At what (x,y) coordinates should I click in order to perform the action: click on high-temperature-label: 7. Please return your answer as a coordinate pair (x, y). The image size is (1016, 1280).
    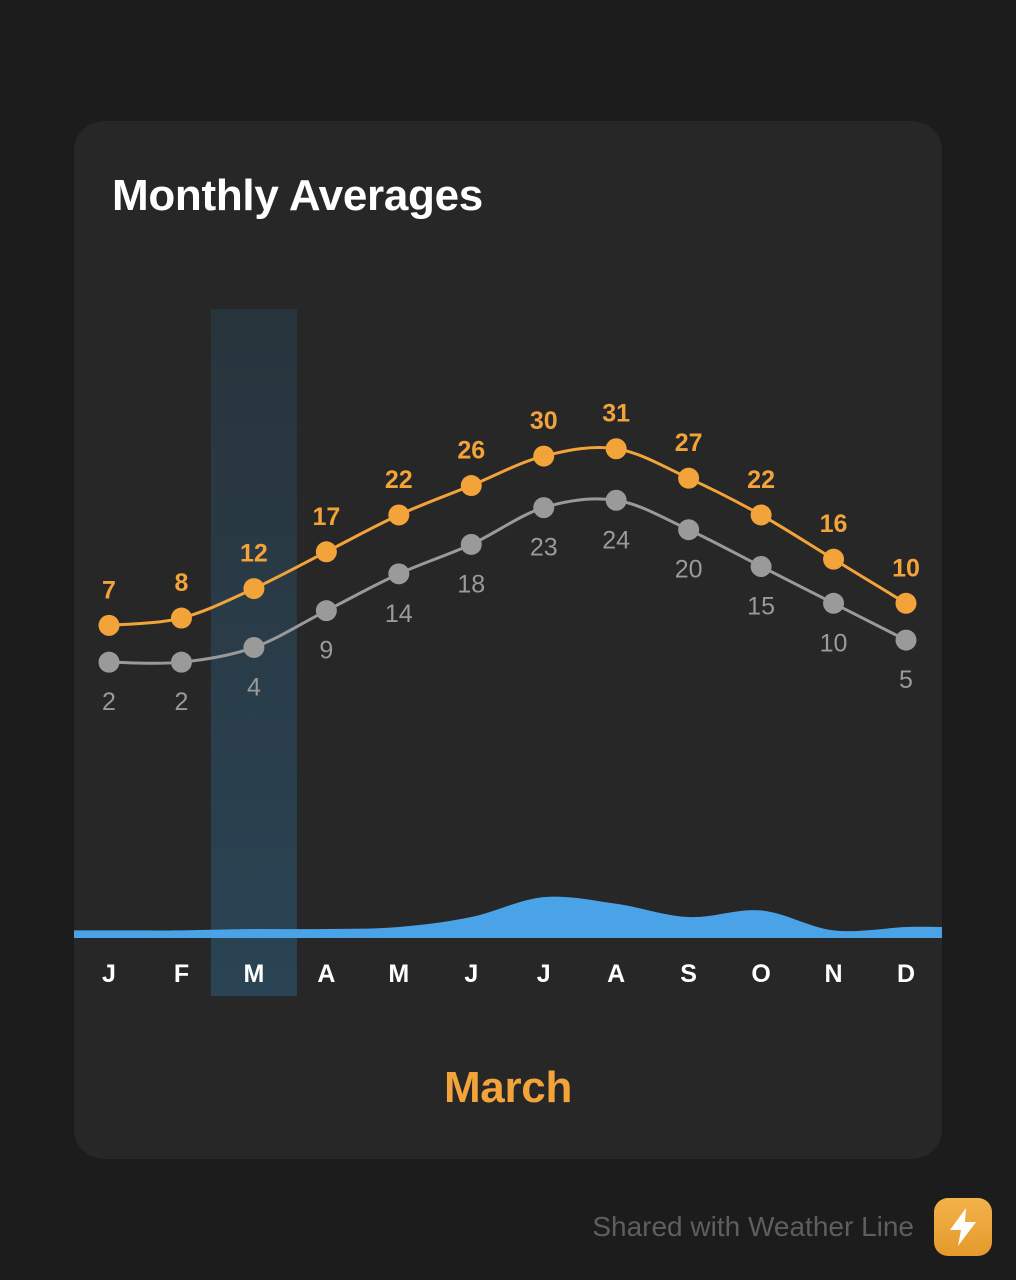
    Looking at the image, I should click on (109, 590).